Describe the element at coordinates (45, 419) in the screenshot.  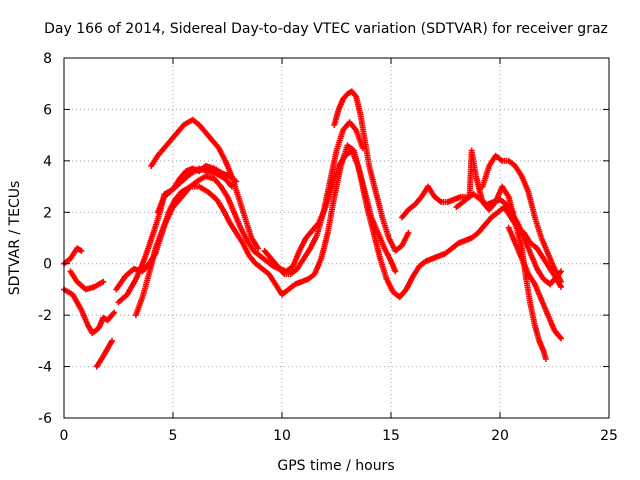
I see `y-tick-label: -6` at that location.